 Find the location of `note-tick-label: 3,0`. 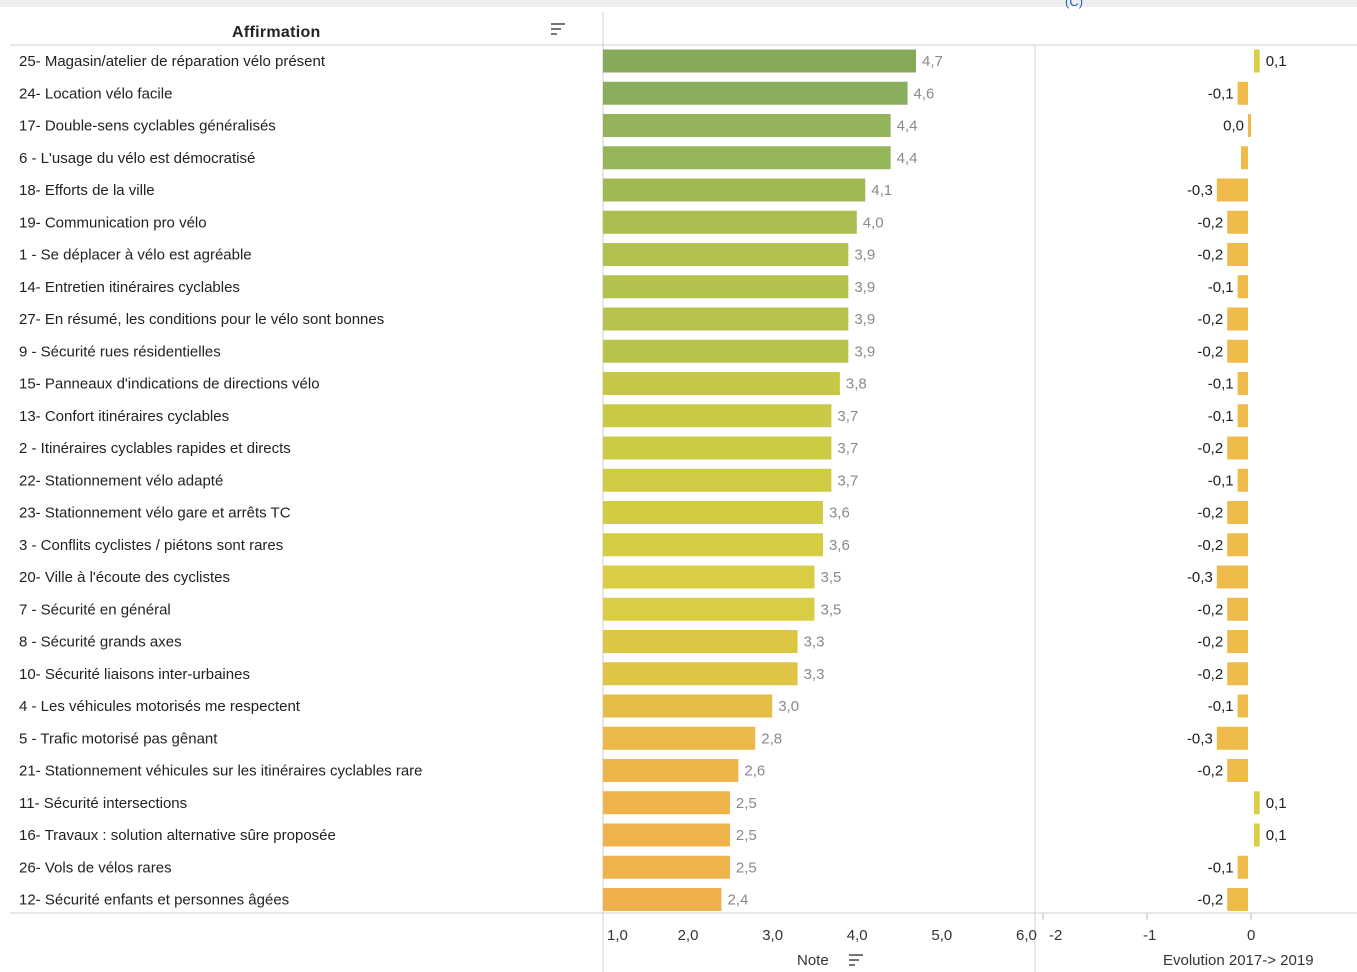

note-tick-label: 3,0 is located at coordinates (772, 935).